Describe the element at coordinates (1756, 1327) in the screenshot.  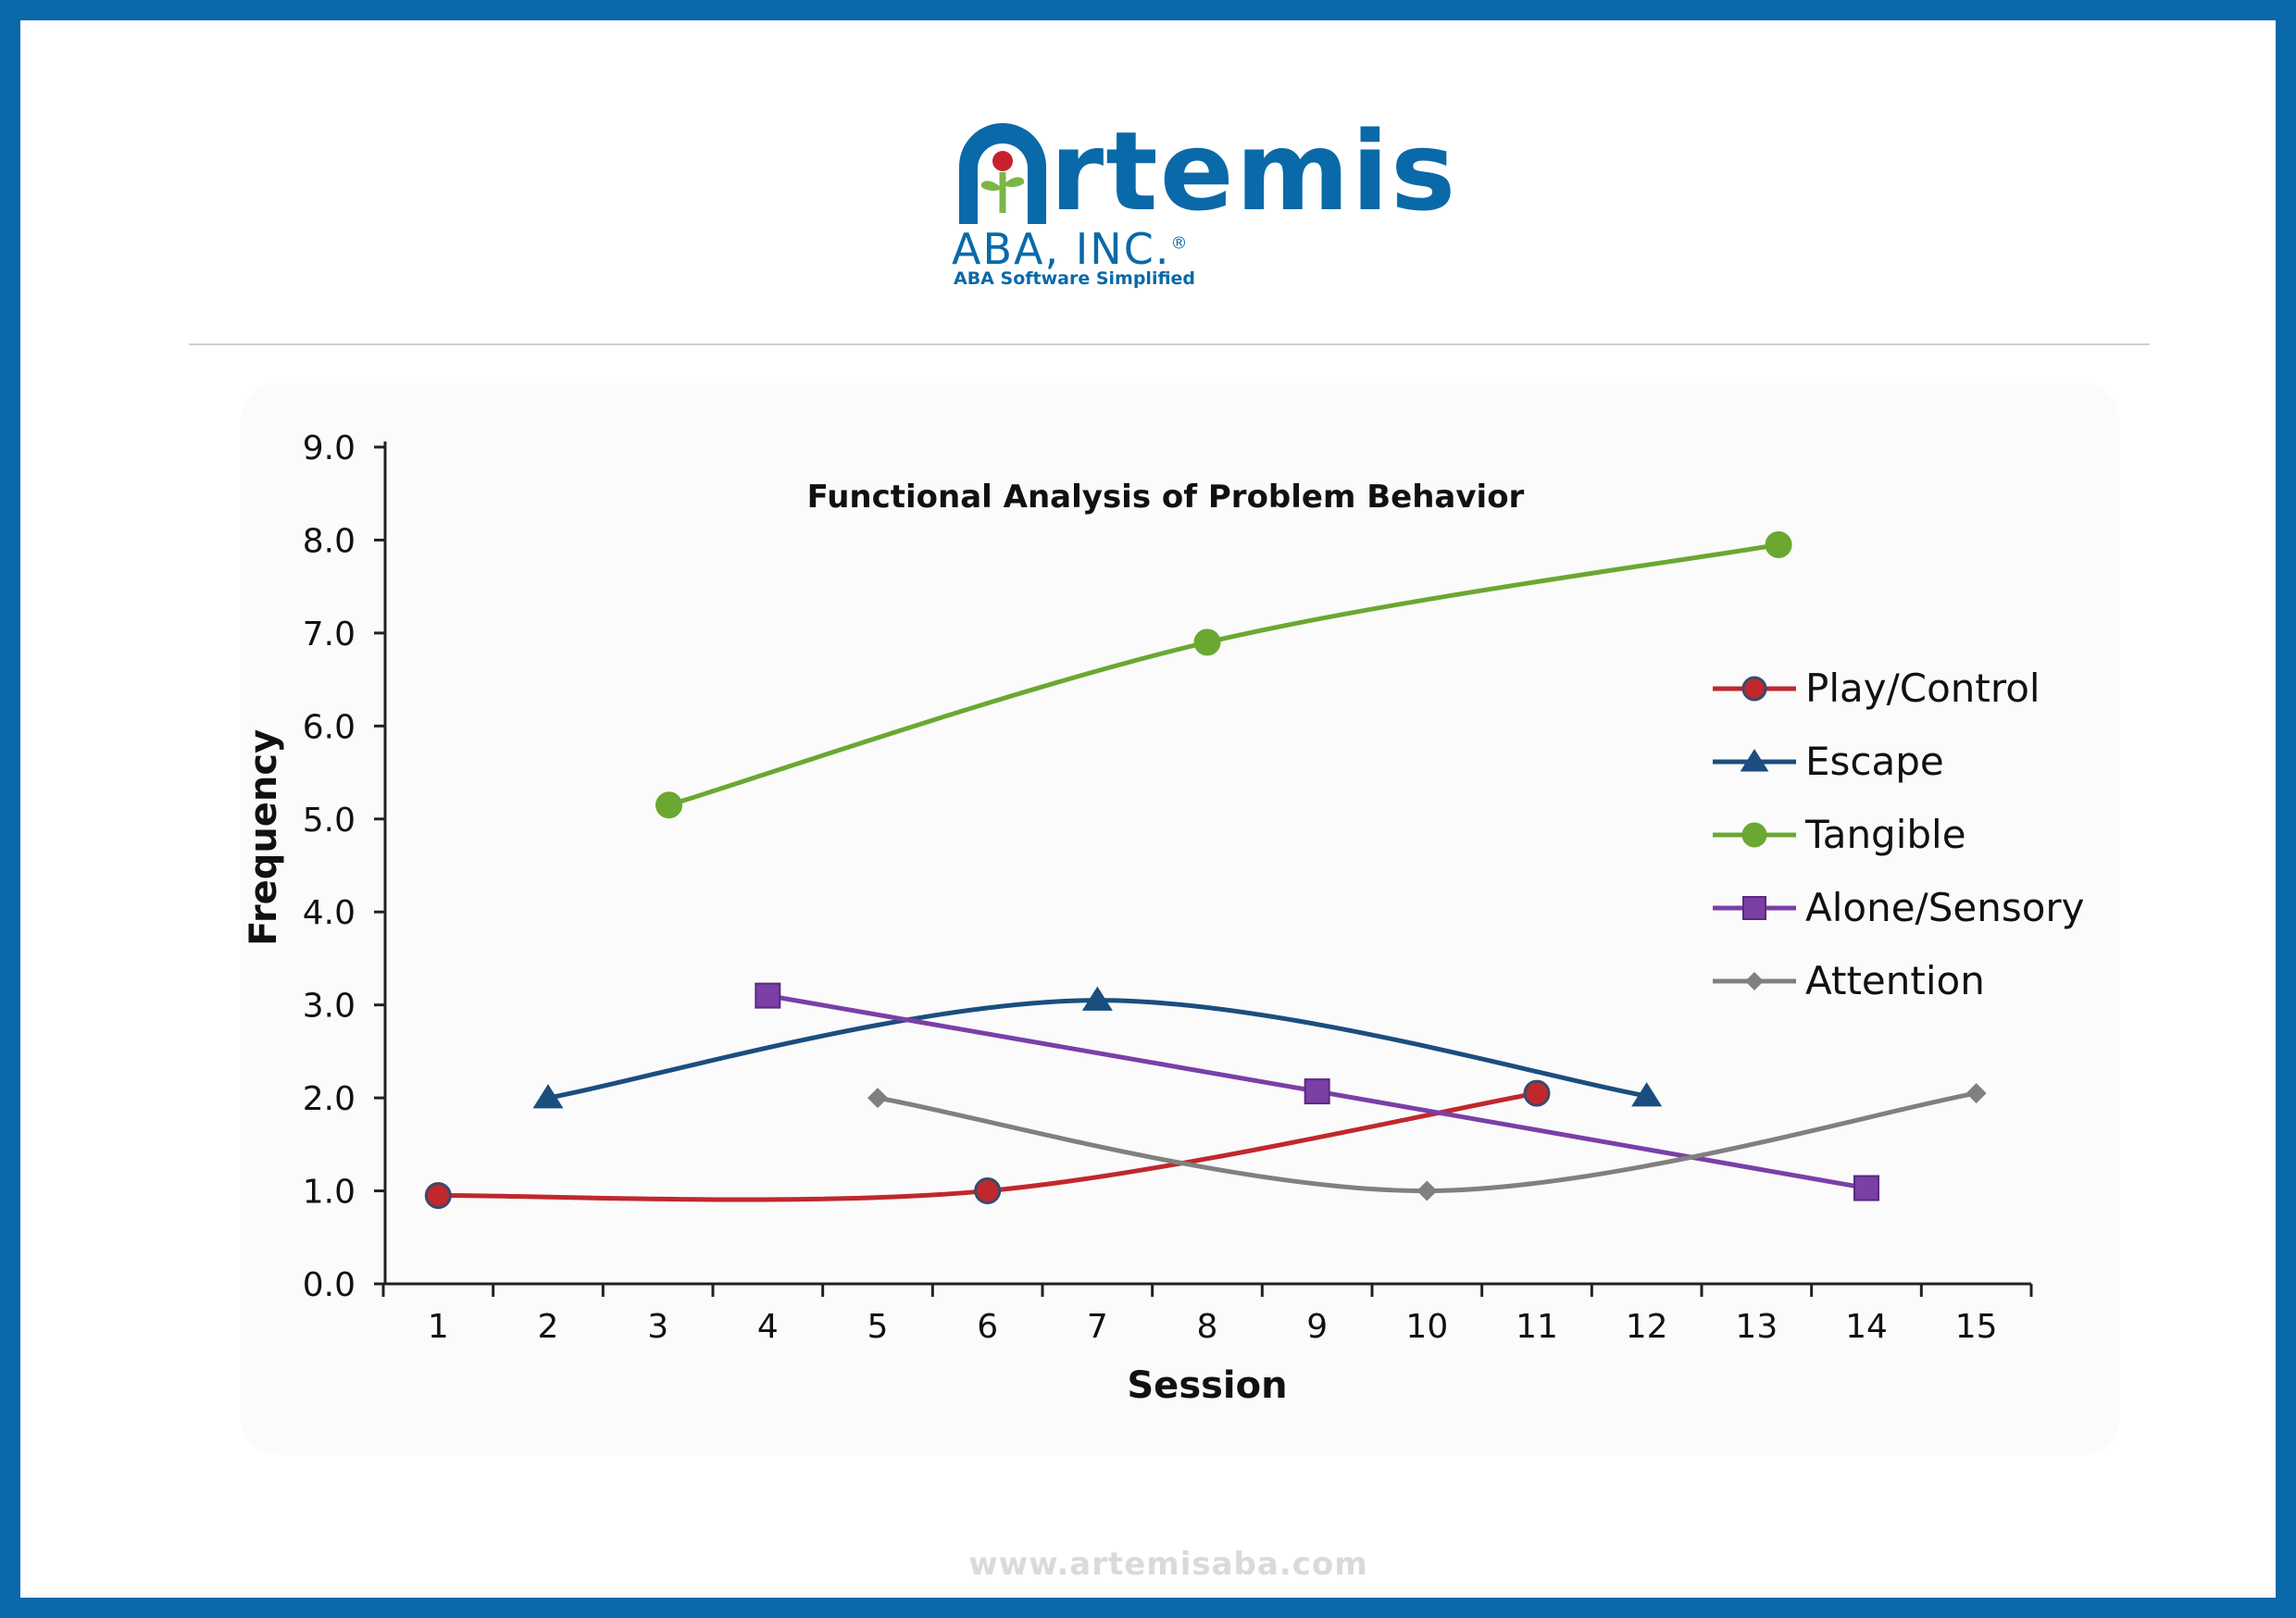
I see `x-tick-label: 13` at that location.